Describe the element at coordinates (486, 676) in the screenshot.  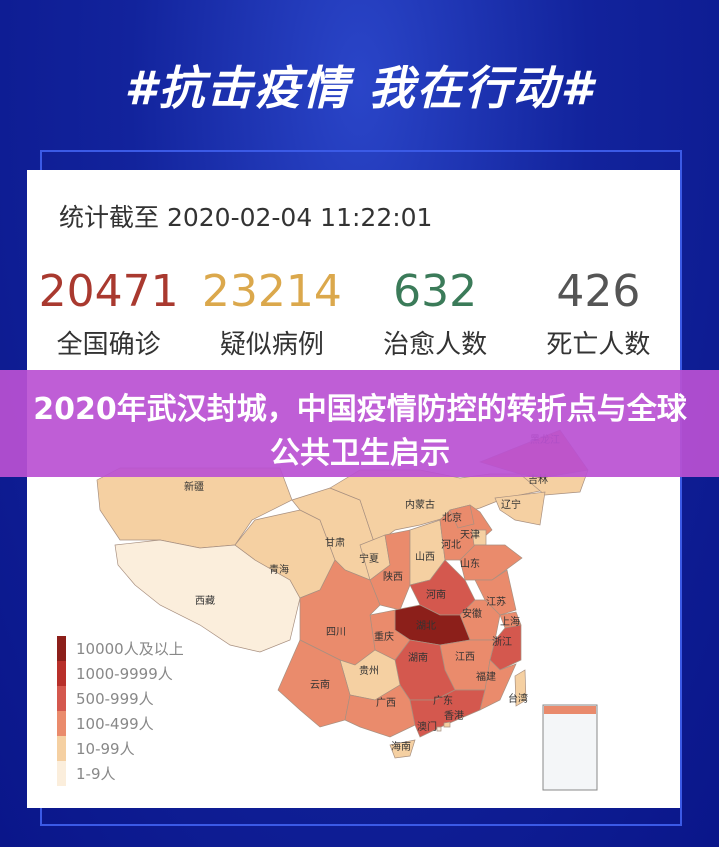
I see `province-label: 福建` at that location.